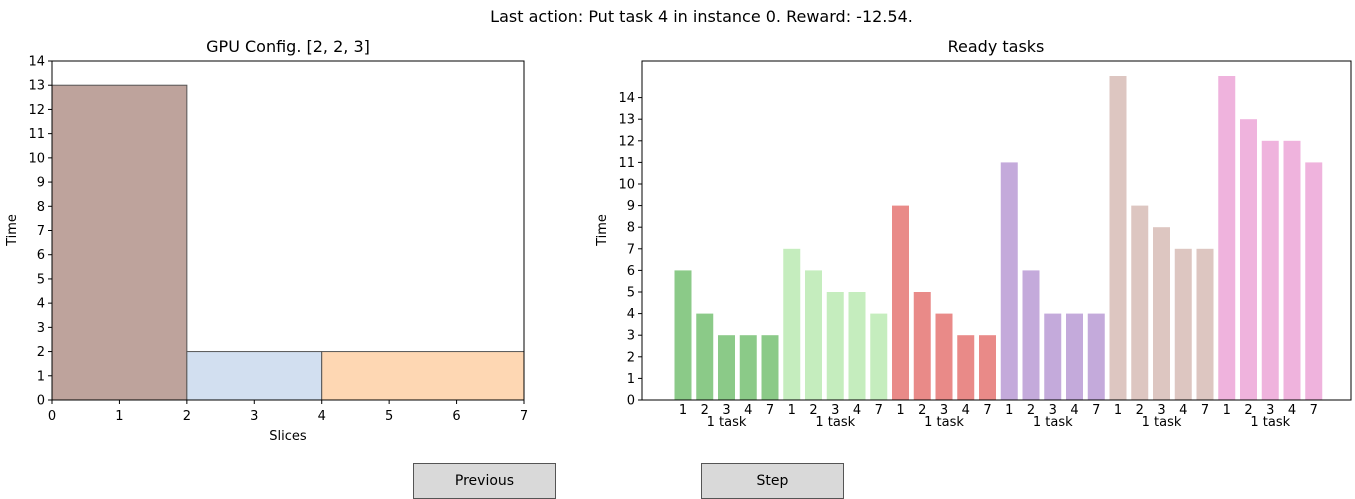 This screenshot has width=1355, height=499. Describe the element at coordinates (944, 356) in the screenshot. I see `task-bar-g2-c2` at that location.